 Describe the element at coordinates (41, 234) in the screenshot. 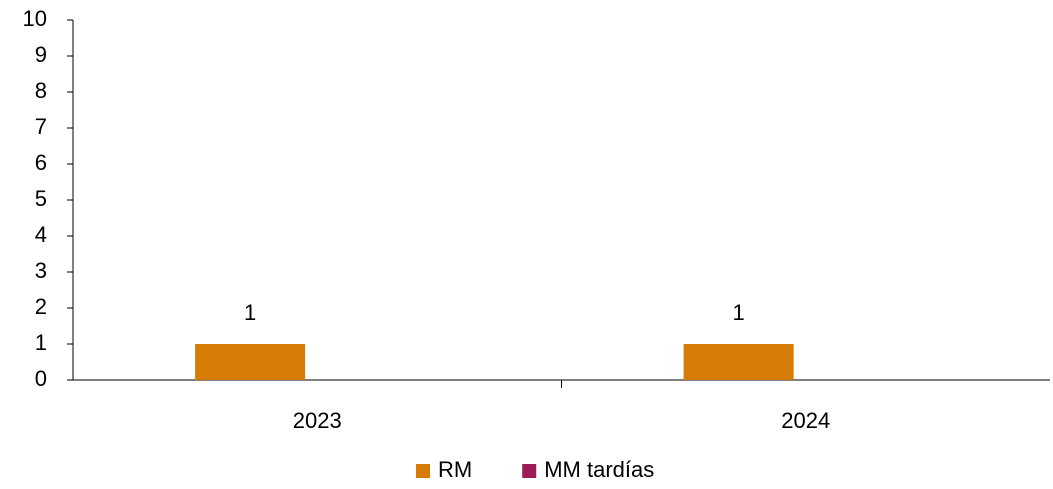

I see `y-tick-label: 4` at that location.